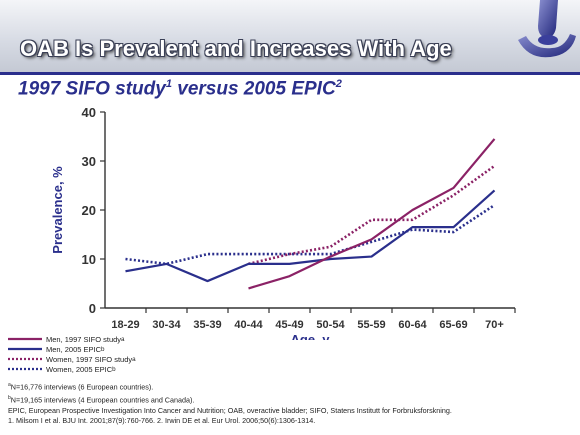 This screenshot has width=580, height=435. I want to click on y-tick-label: 10, so click(89, 259).